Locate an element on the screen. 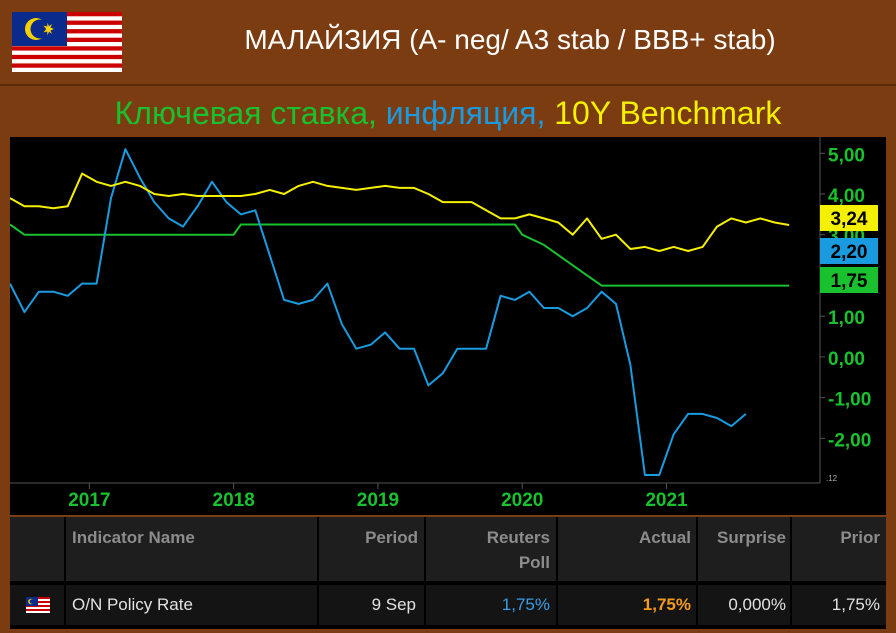  chart-subtitle: Ключевая ставка, инфляция, 10Y Benchmark is located at coordinates (448, 113).